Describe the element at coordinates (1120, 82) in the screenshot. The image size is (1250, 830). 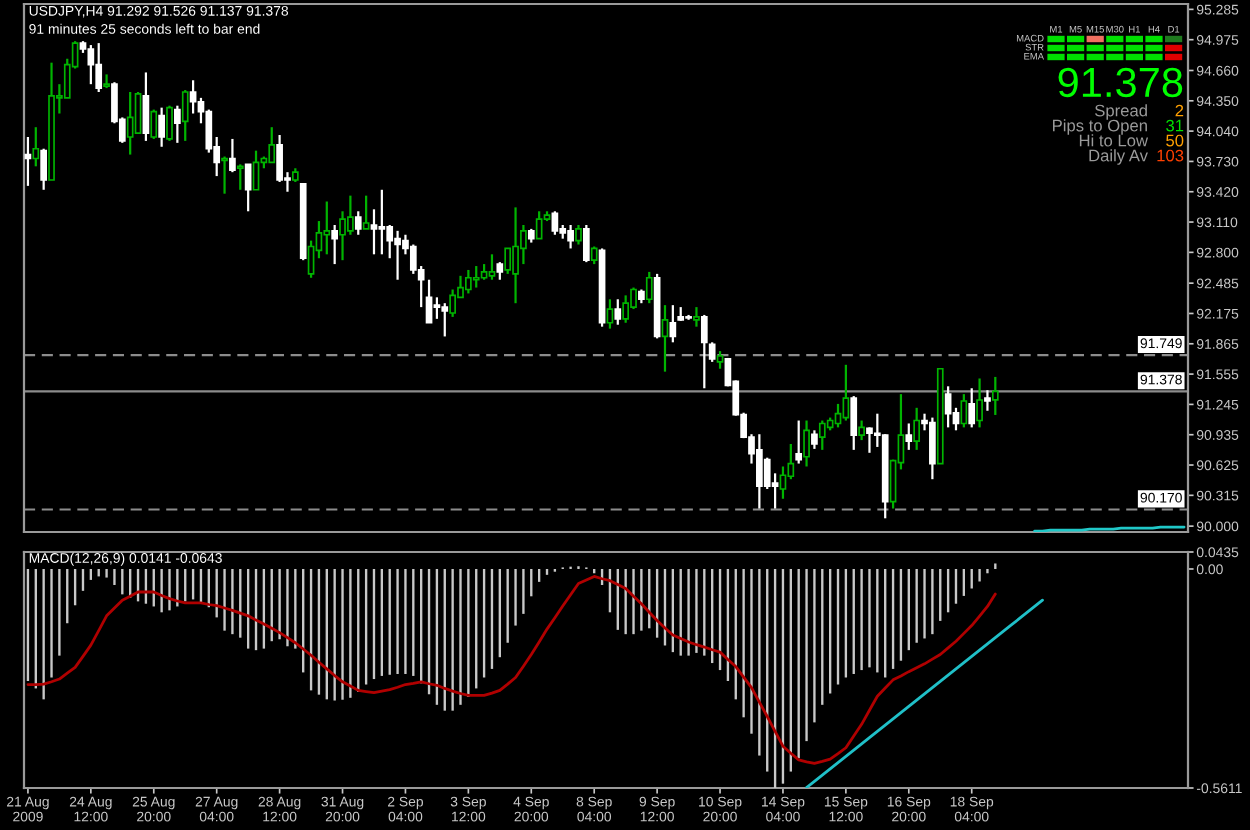
I see `text: 91.378` at that location.